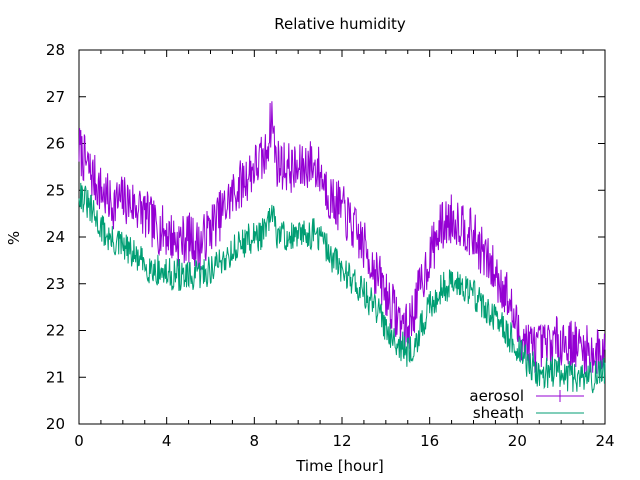 Image resolution: width=640 pixels, height=480 pixels. I want to click on y-tick-label: 27, so click(55, 97).